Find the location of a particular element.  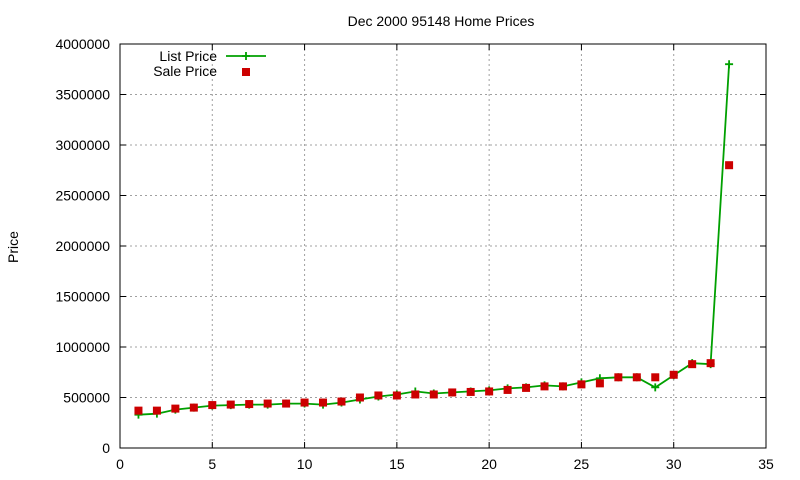

x-tick-label: 25 is located at coordinates (582, 464).